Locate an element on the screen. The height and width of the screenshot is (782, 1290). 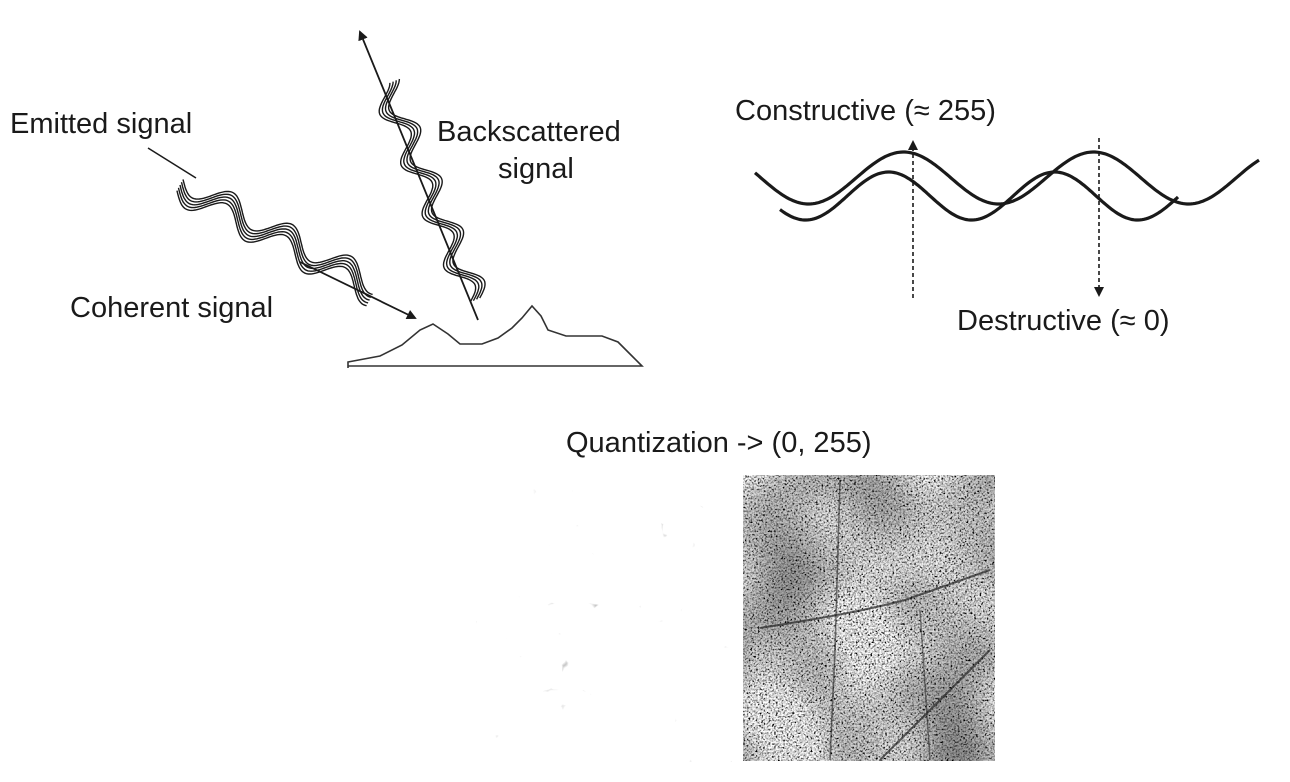
quantization-label: Quantization -> (0, 255) is located at coordinates (718, 443).